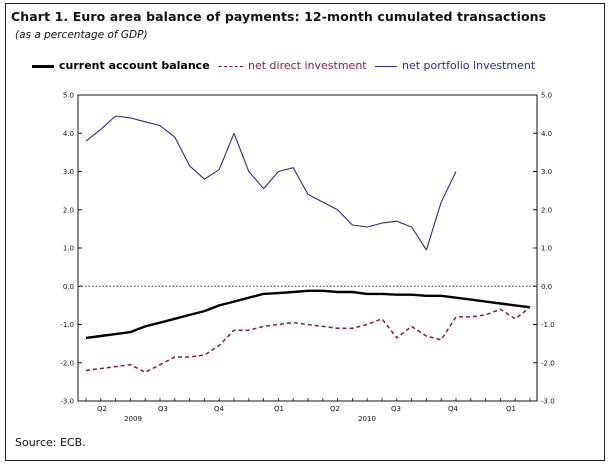 Image resolution: width=613 pixels, height=468 pixels. What do you see at coordinates (548, 325) in the screenshot?
I see `y-tick-label-right: -1.0` at bounding box center [548, 325].